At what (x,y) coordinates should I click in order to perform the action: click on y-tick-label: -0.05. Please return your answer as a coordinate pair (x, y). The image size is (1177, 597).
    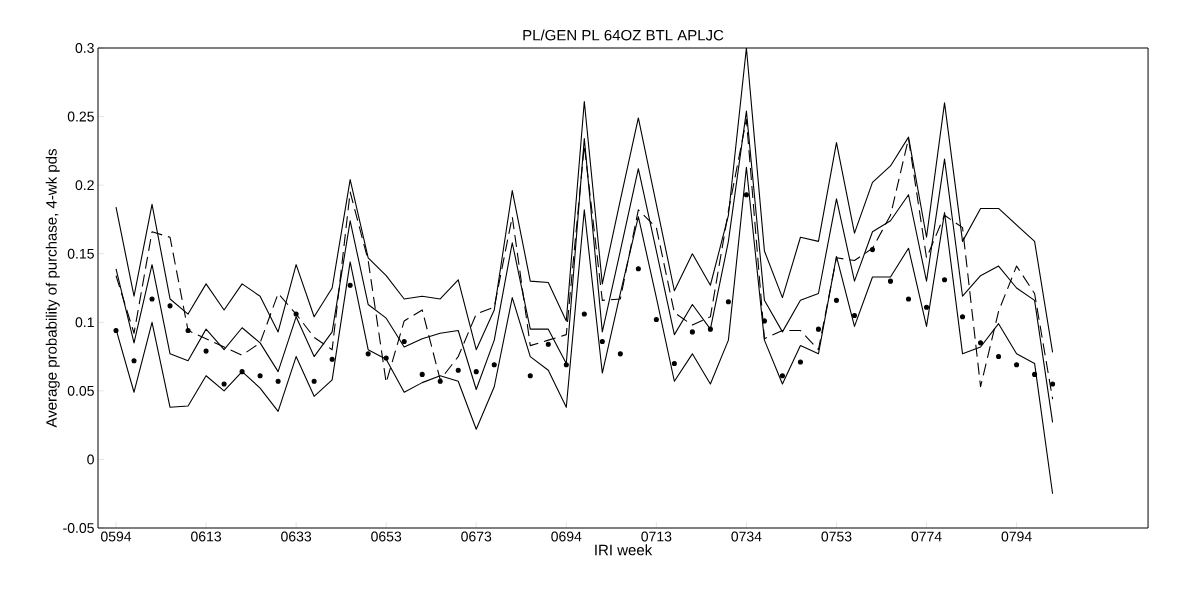
    Looking at the image, I should click on (78, 528).